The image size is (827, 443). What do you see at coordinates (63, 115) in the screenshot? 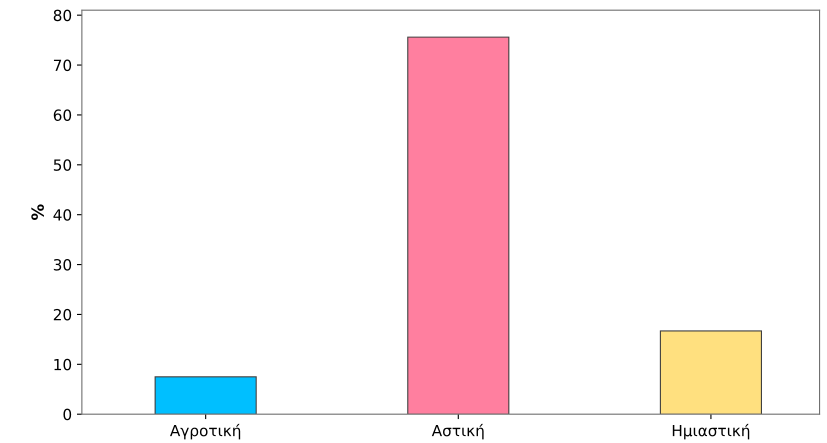
I see `y-tick-label: 60` at bounding box center [63, 115].